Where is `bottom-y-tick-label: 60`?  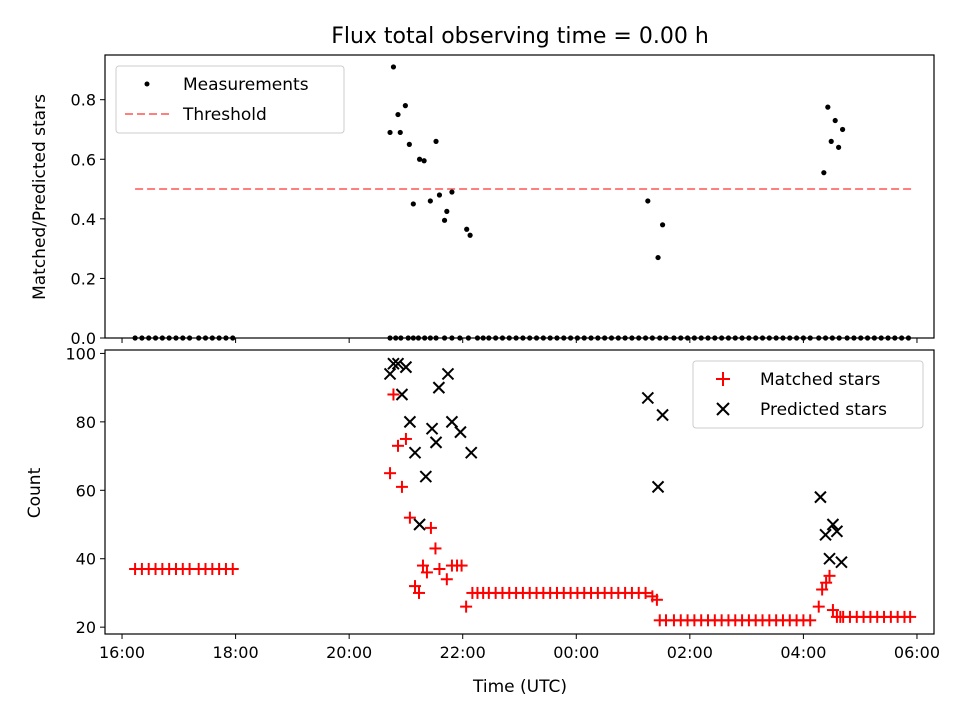 bottom-y-tick-label: 60 is located at coordinates (86, 490).